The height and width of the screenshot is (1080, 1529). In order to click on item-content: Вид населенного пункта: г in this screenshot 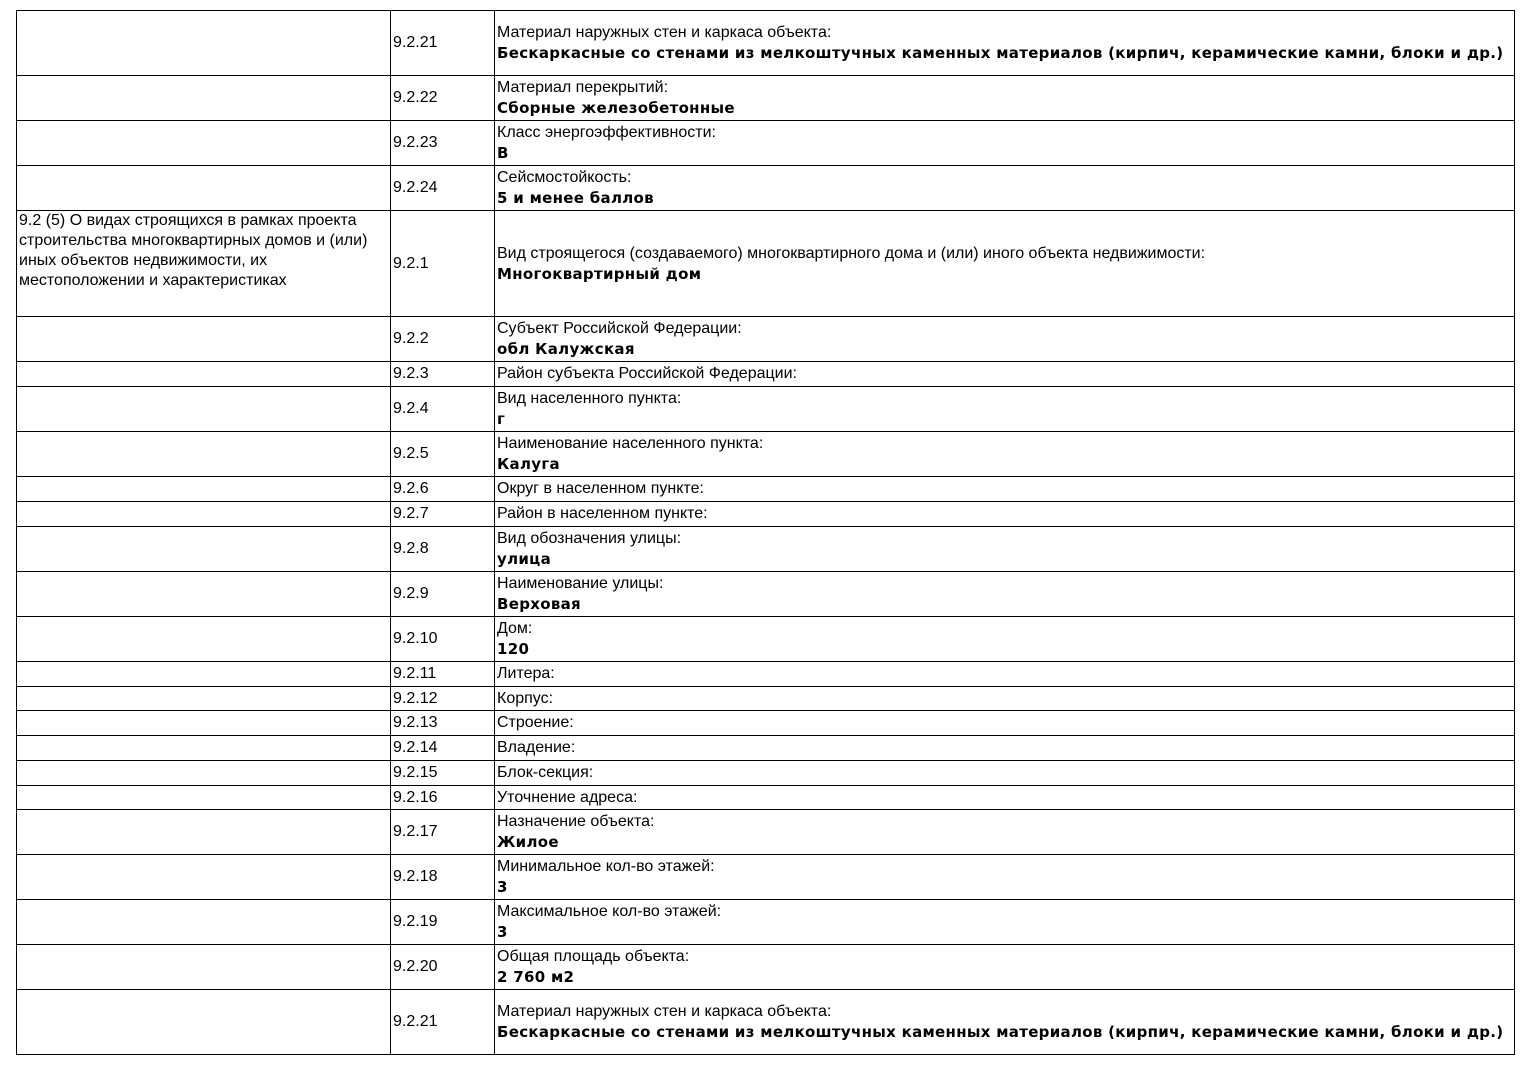, I will do `click(1004, 409)`.